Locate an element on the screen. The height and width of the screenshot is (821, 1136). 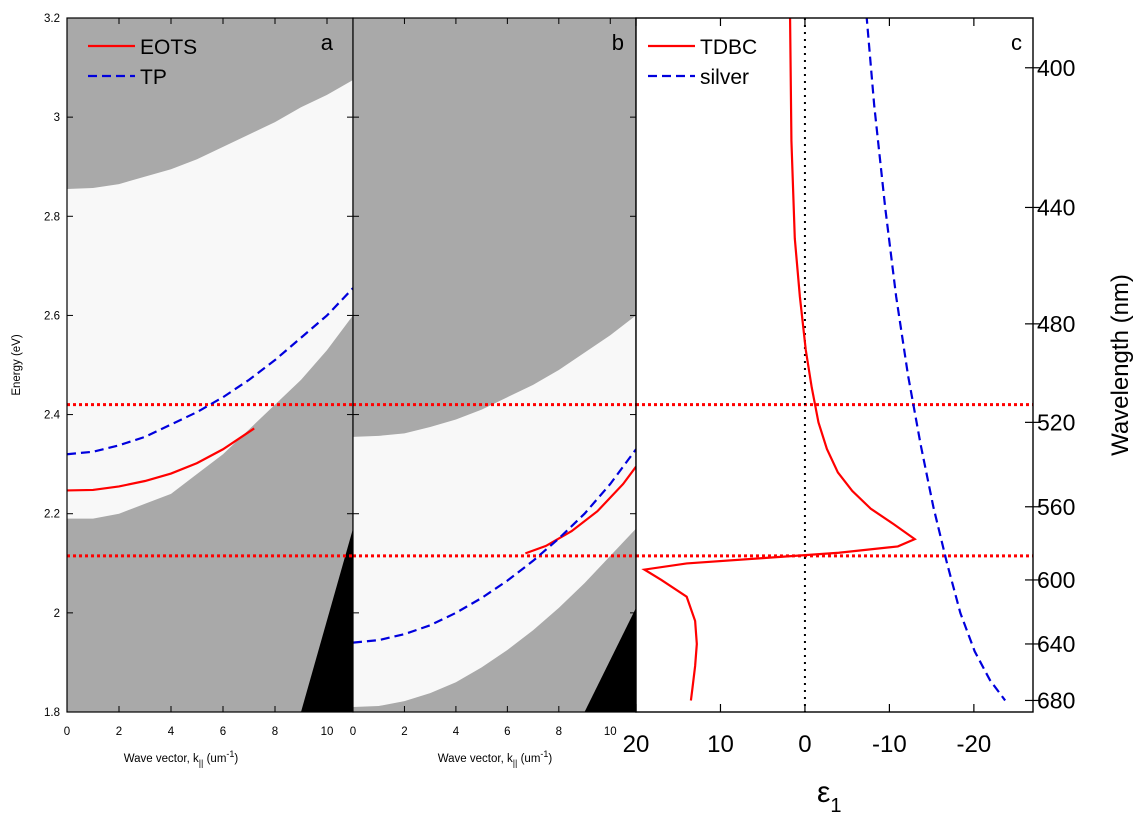
panel-c-y-tick-label: 680 is located at coordinates (1056, 700).